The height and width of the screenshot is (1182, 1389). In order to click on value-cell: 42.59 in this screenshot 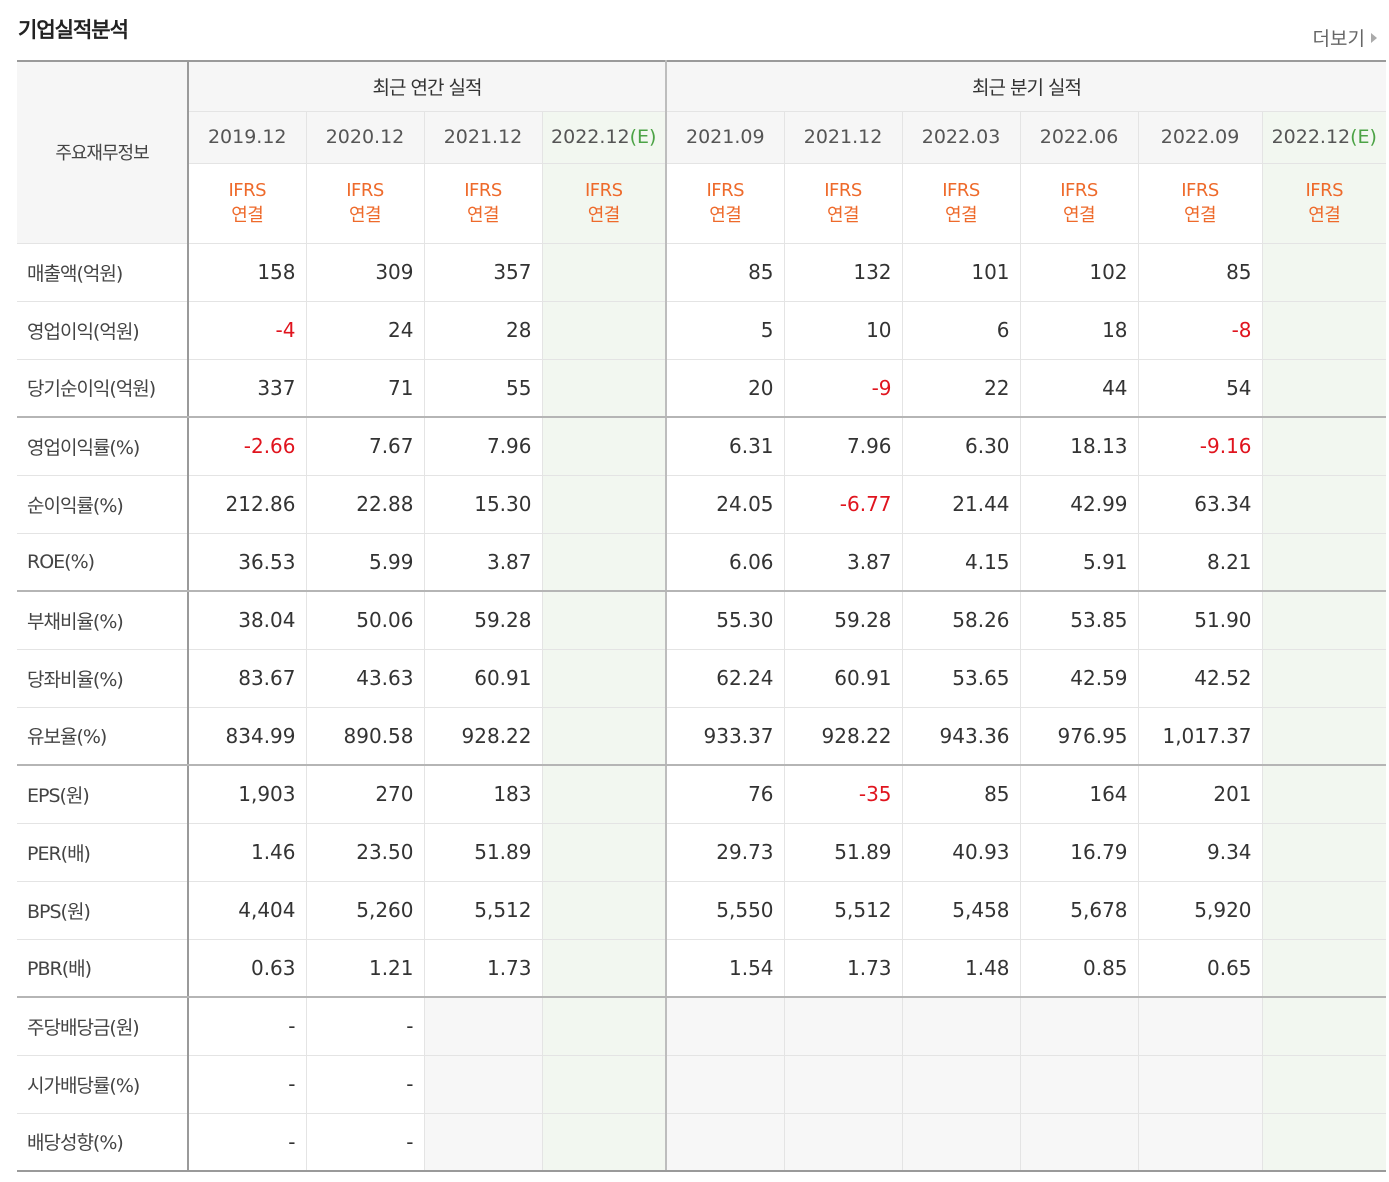, I will do `click(1079, 678)`.